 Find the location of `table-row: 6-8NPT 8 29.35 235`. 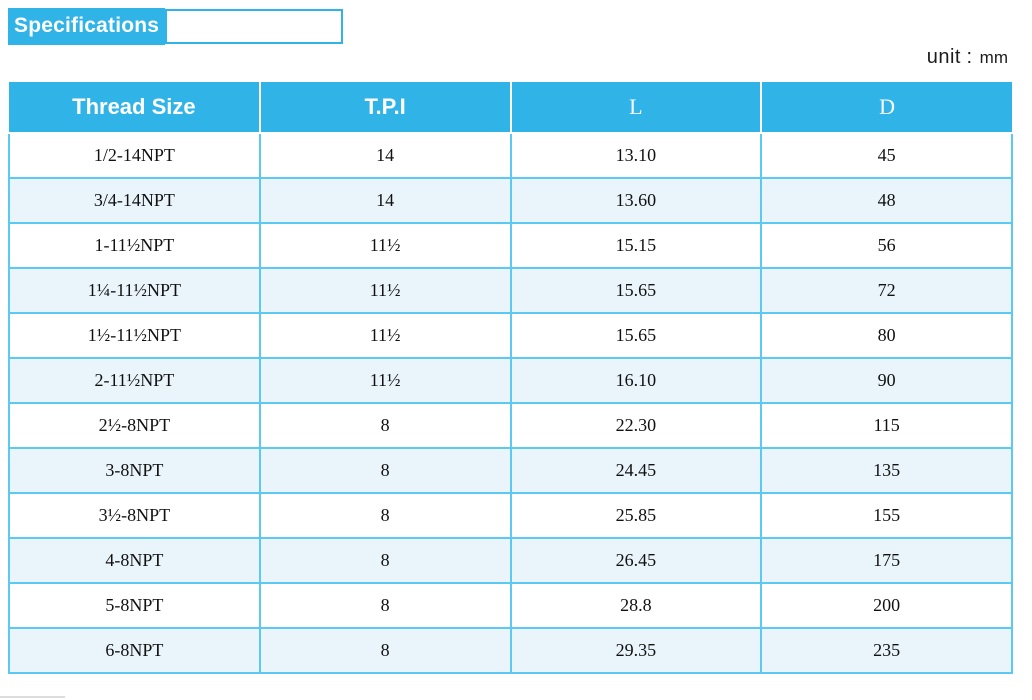

table-row: 6-8NPT 8 29.35 235 is located at coordinates (510, 650).